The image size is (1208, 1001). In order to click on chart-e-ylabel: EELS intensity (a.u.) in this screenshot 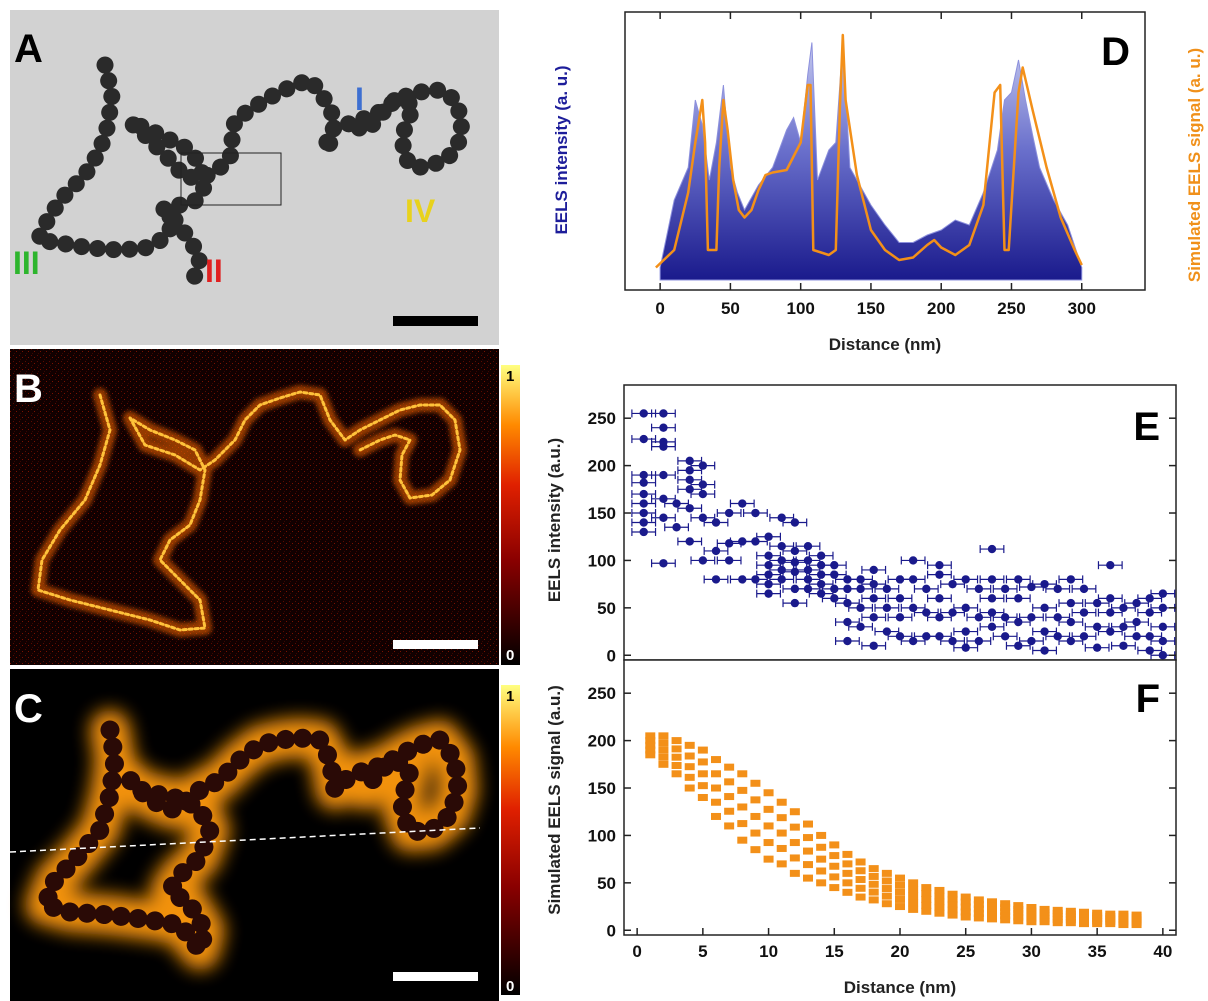, I will do `click(554, 520)`.